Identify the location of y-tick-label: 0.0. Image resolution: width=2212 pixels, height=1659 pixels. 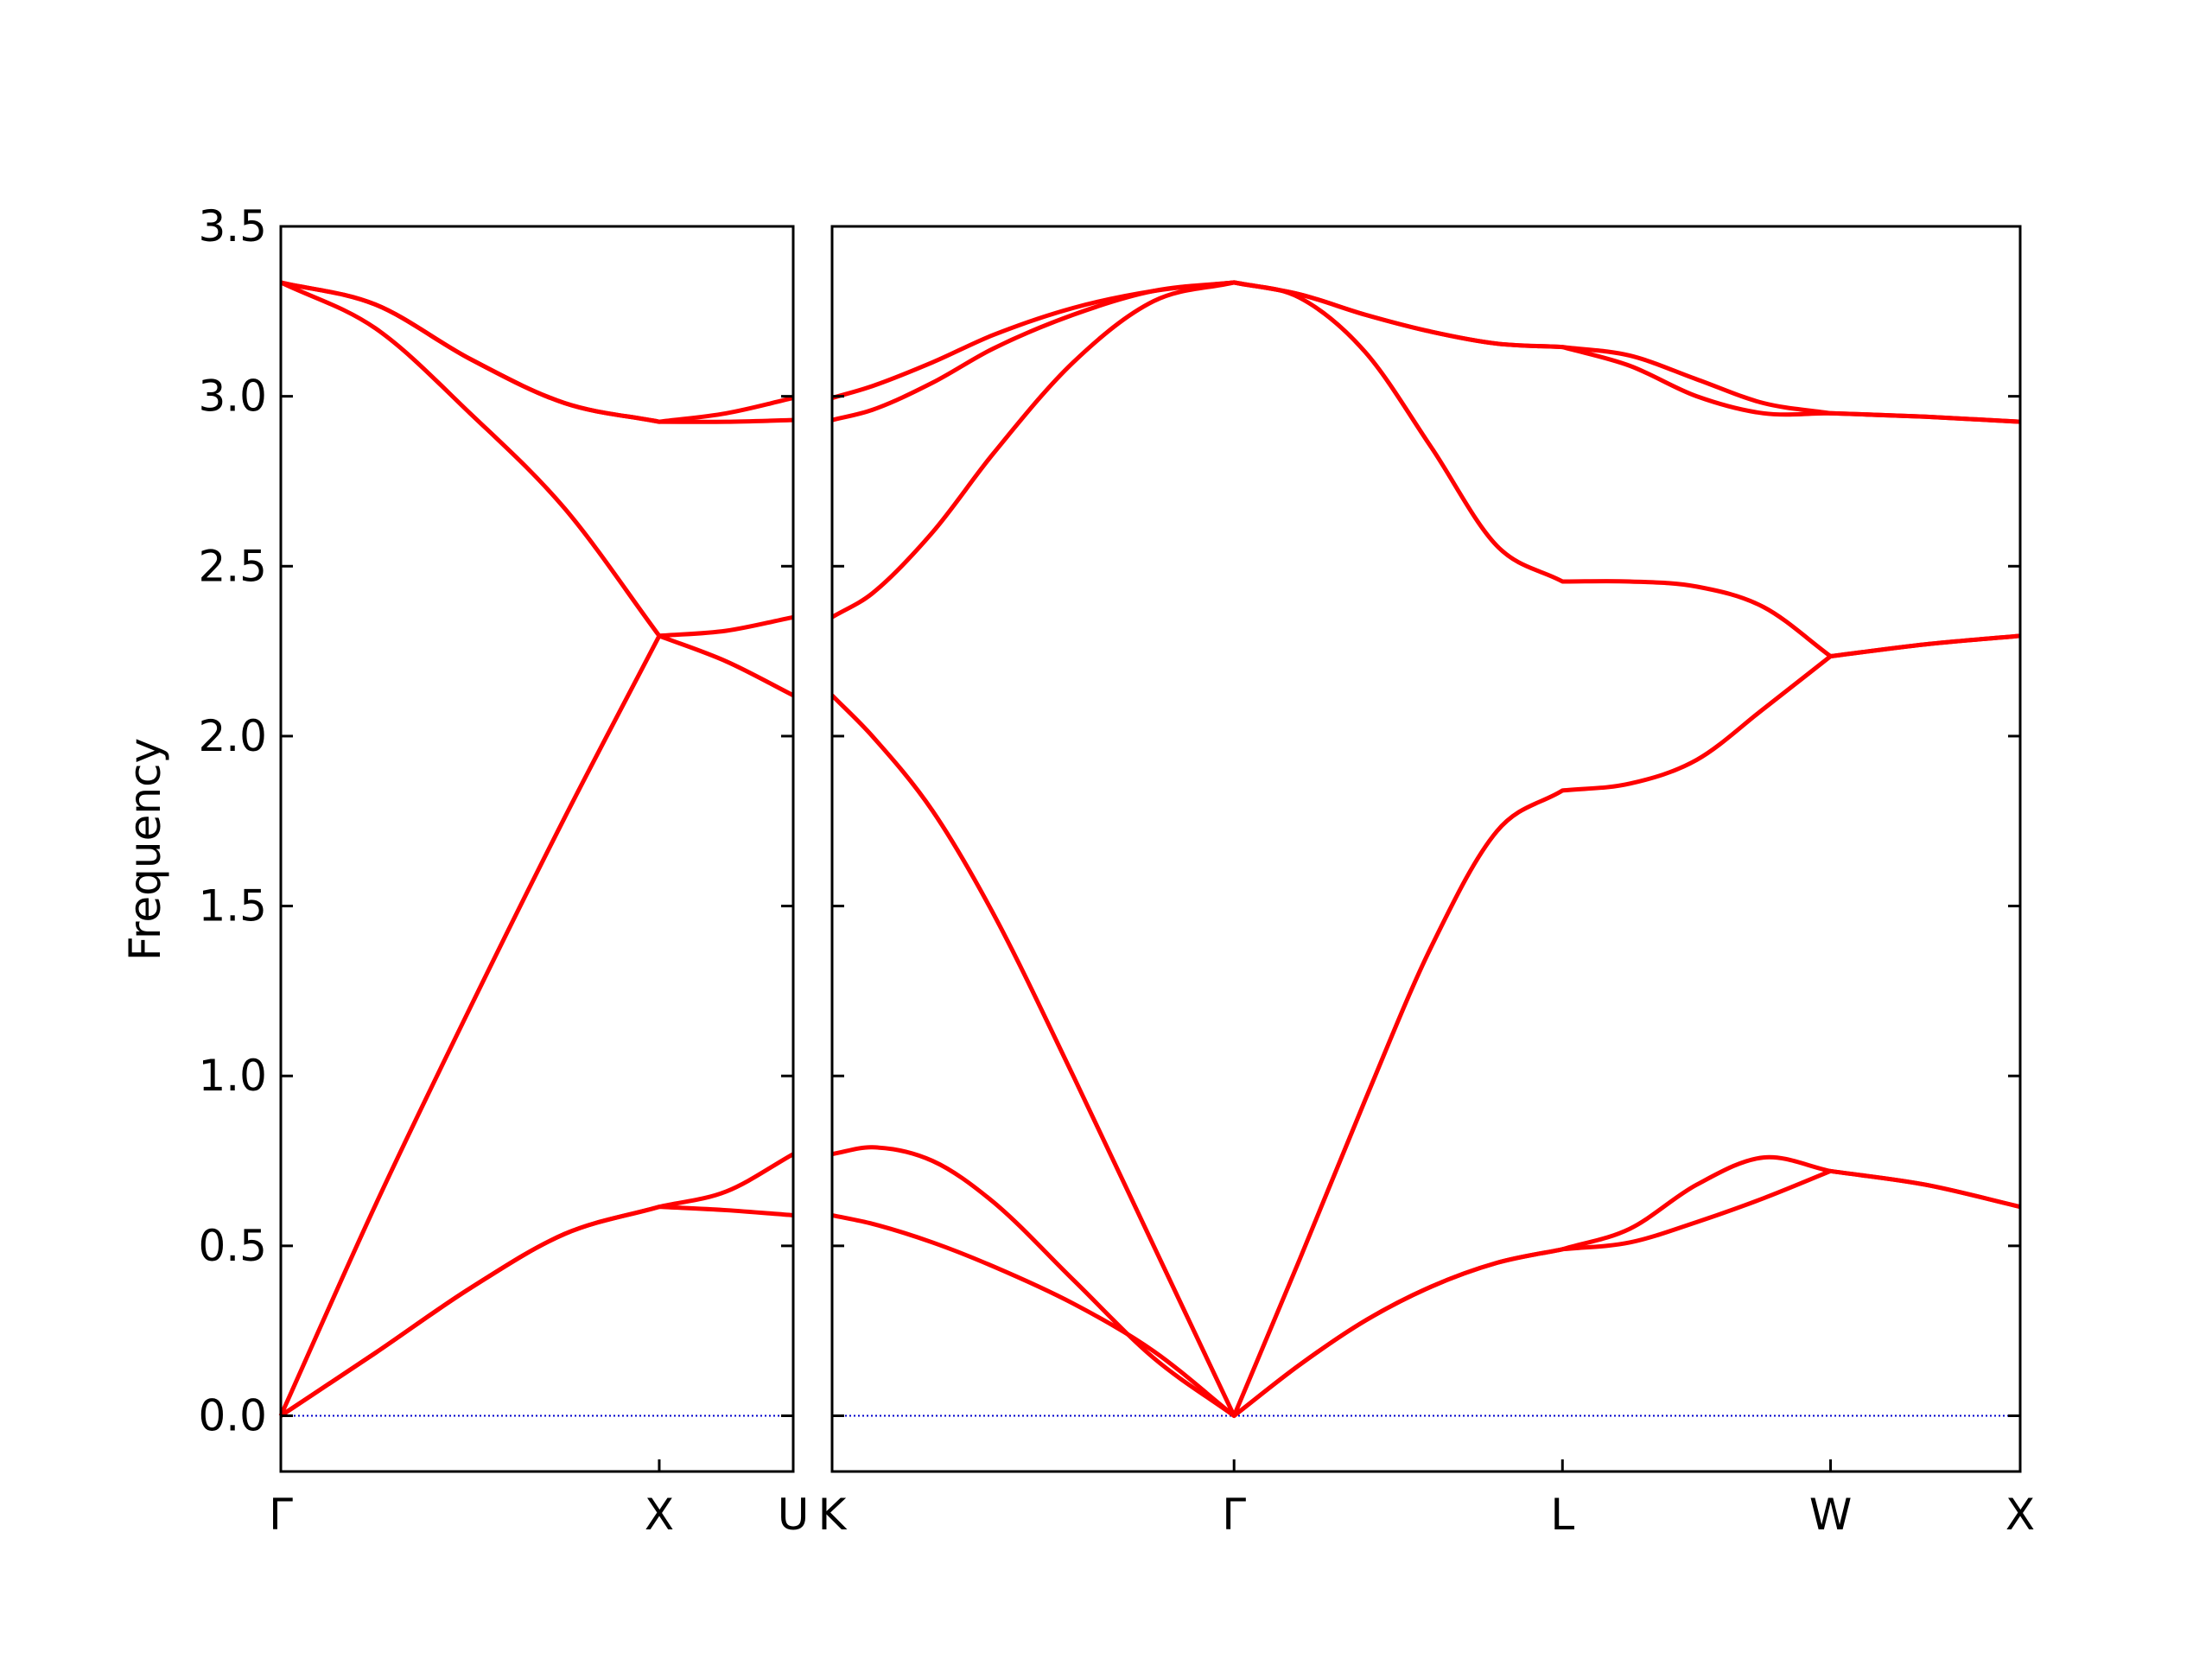
(232, 1416).